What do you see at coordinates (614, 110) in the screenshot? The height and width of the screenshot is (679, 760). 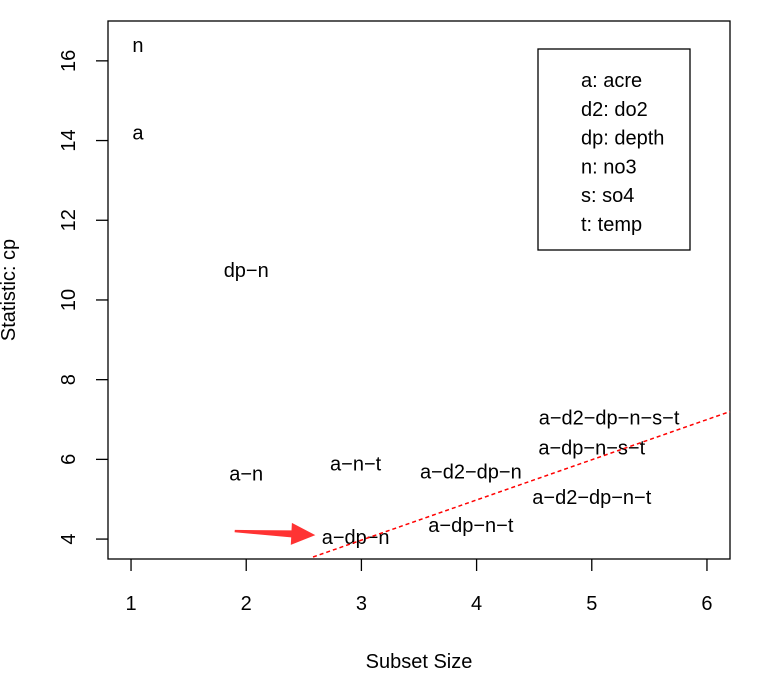 I see `legend-entry: d2: do2` at bounding box center [614, 110].